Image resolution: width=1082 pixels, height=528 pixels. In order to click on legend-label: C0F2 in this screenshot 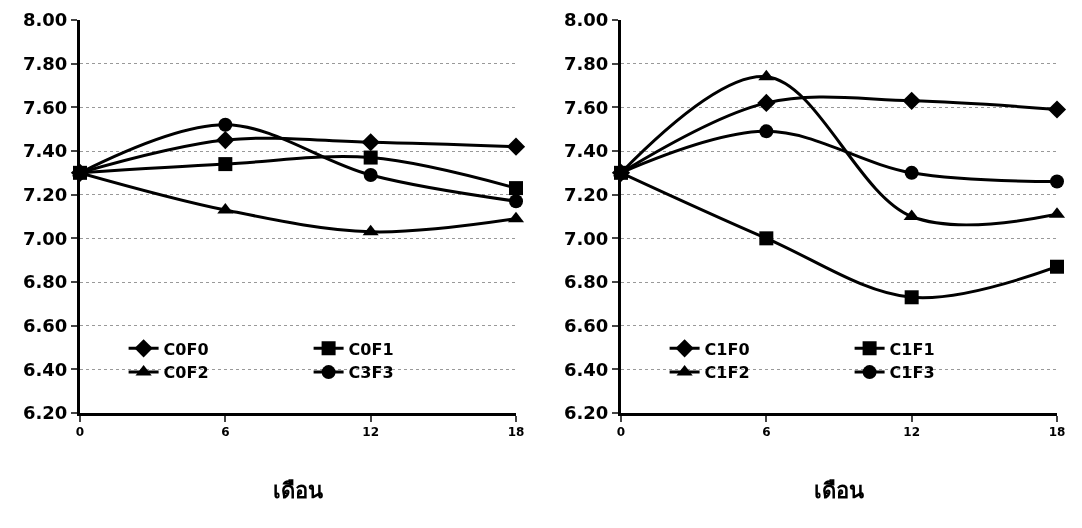, I will do `click(186, 373)`.